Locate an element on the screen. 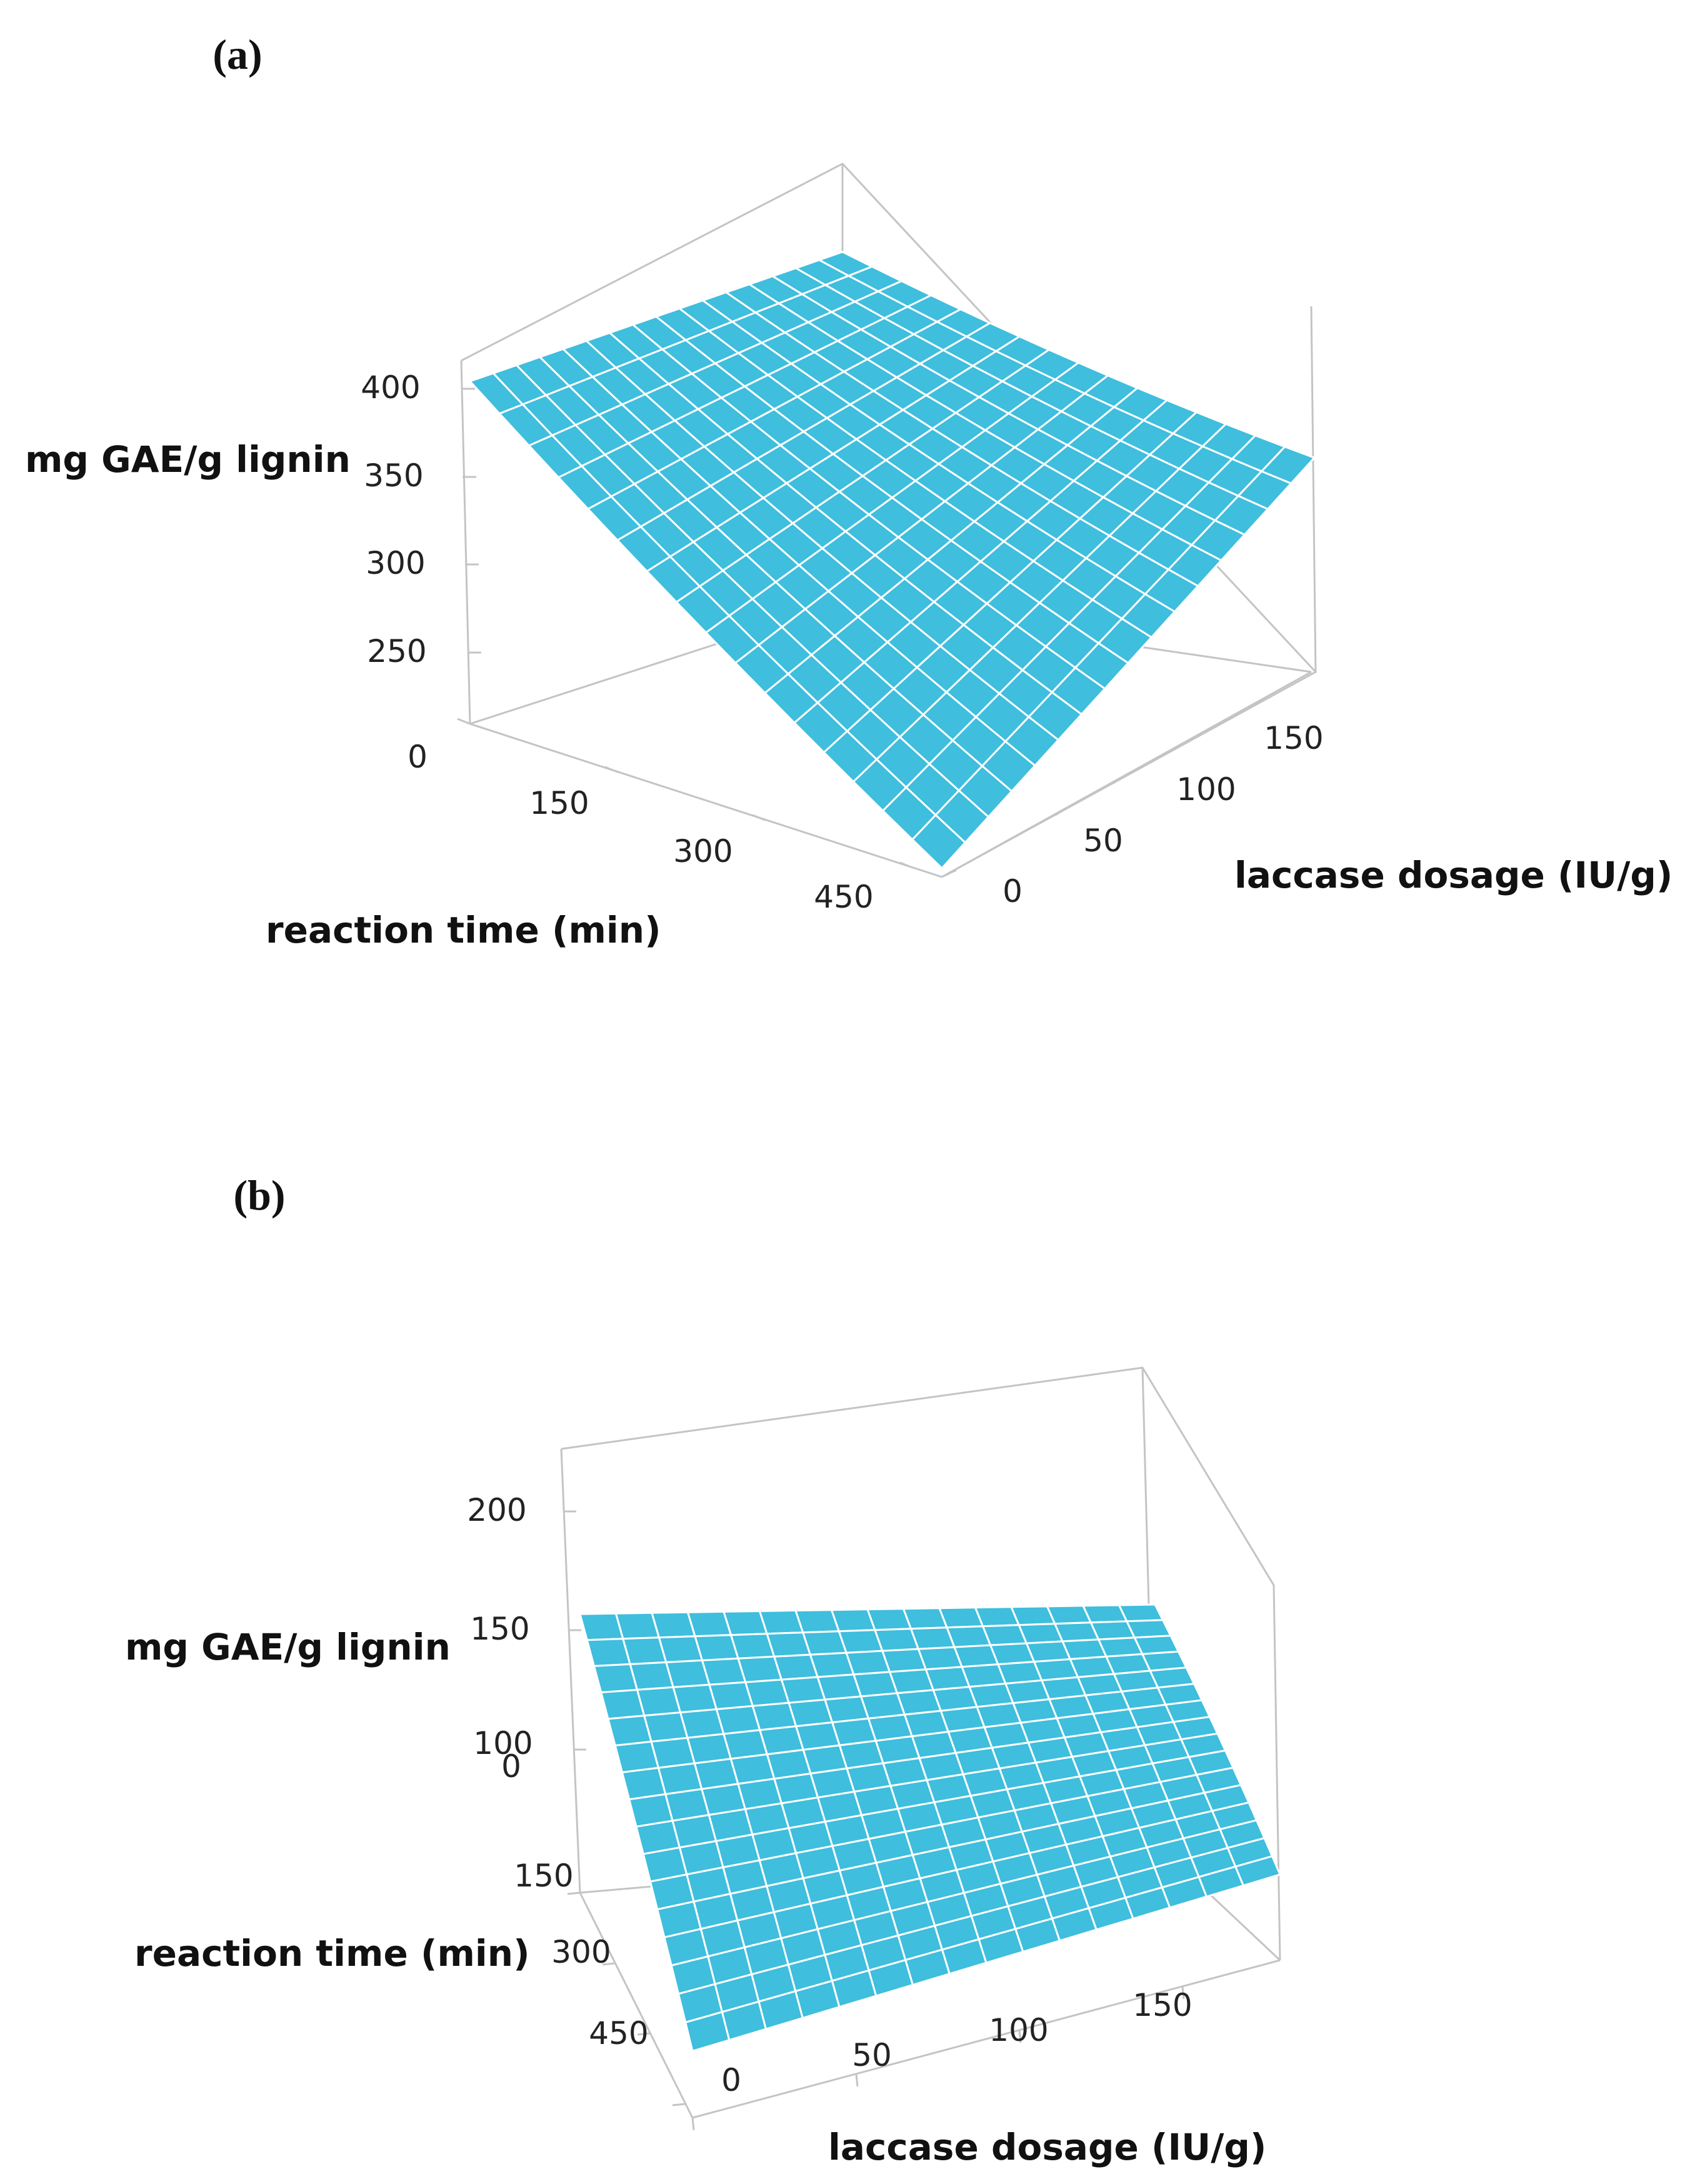  panel-a-z-axis-title: mg GAE/g lignin is located at coordinates (188, 459).